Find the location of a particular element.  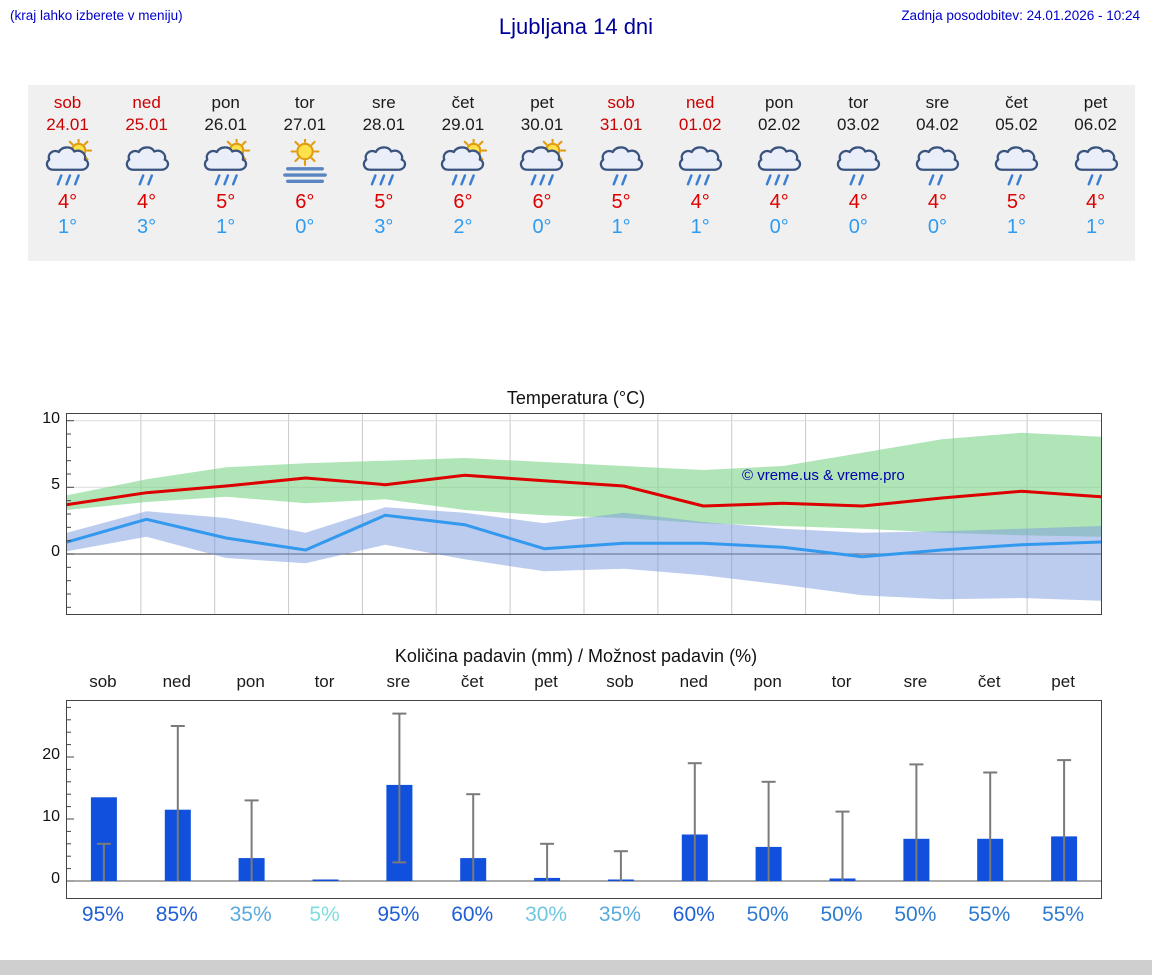

day-date-label: 24.01 is located at coordinates (67, 124).